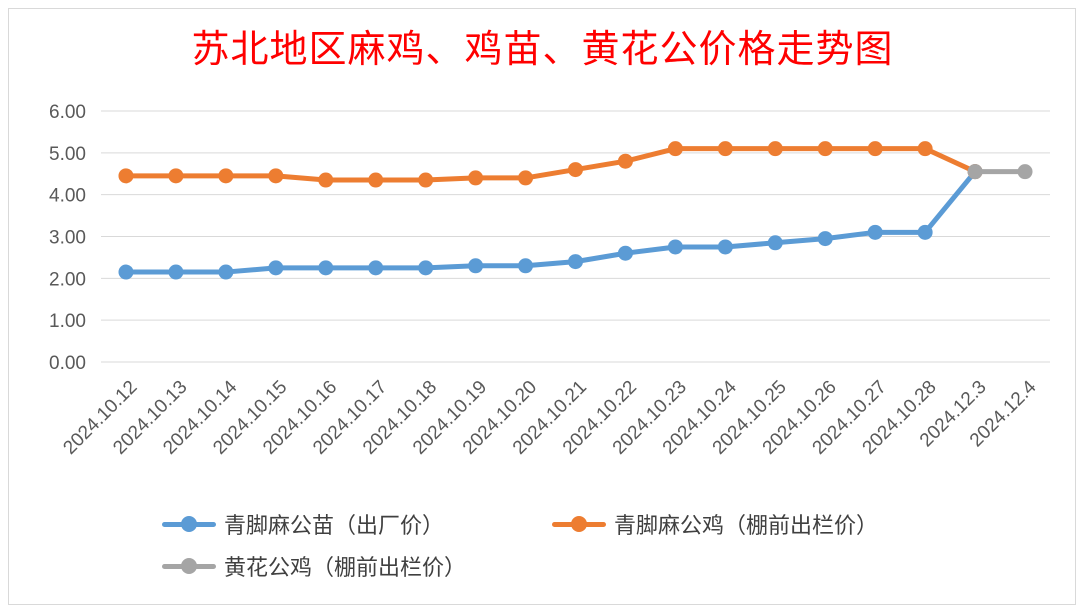 The image size is (1085, 613). What do you see at coordinates (189, 566) in the screenshot?
I see `legend-marker-gray` at bounding box center [189, 566].